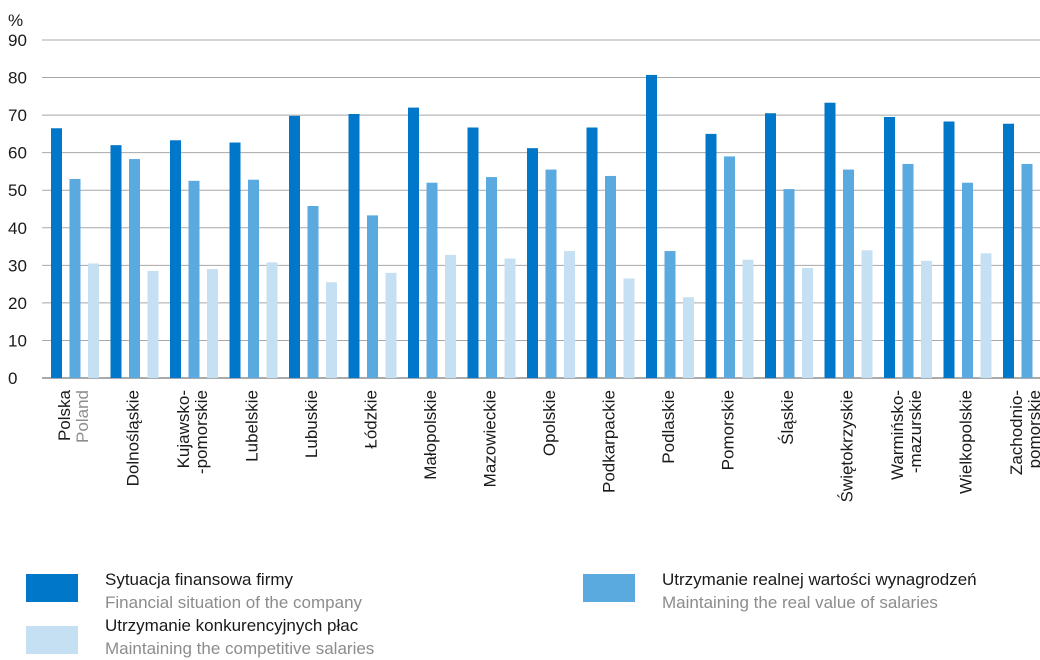 The width and height of the screenshot is (1040, 660). What do you see at coordinates (430, 435) in the screenshot?
I see `x-tick-label: Małopolskie` at bounding box center [430, 435].